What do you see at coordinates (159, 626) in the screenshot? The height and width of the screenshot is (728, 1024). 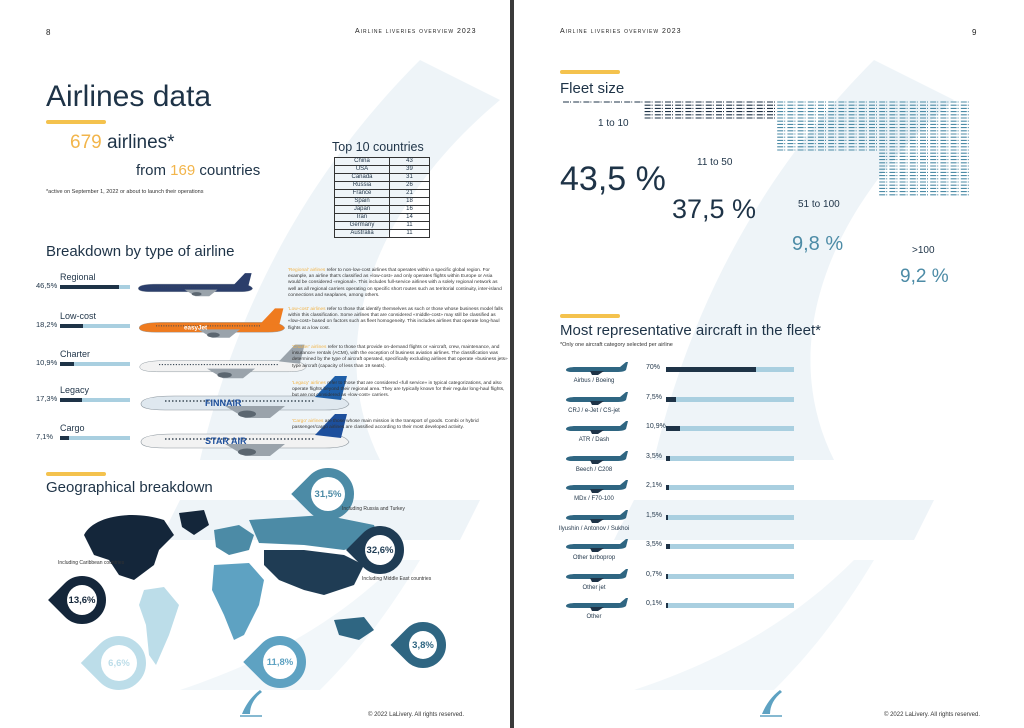 I see `map-south-america` at bounding box center [159, 626].